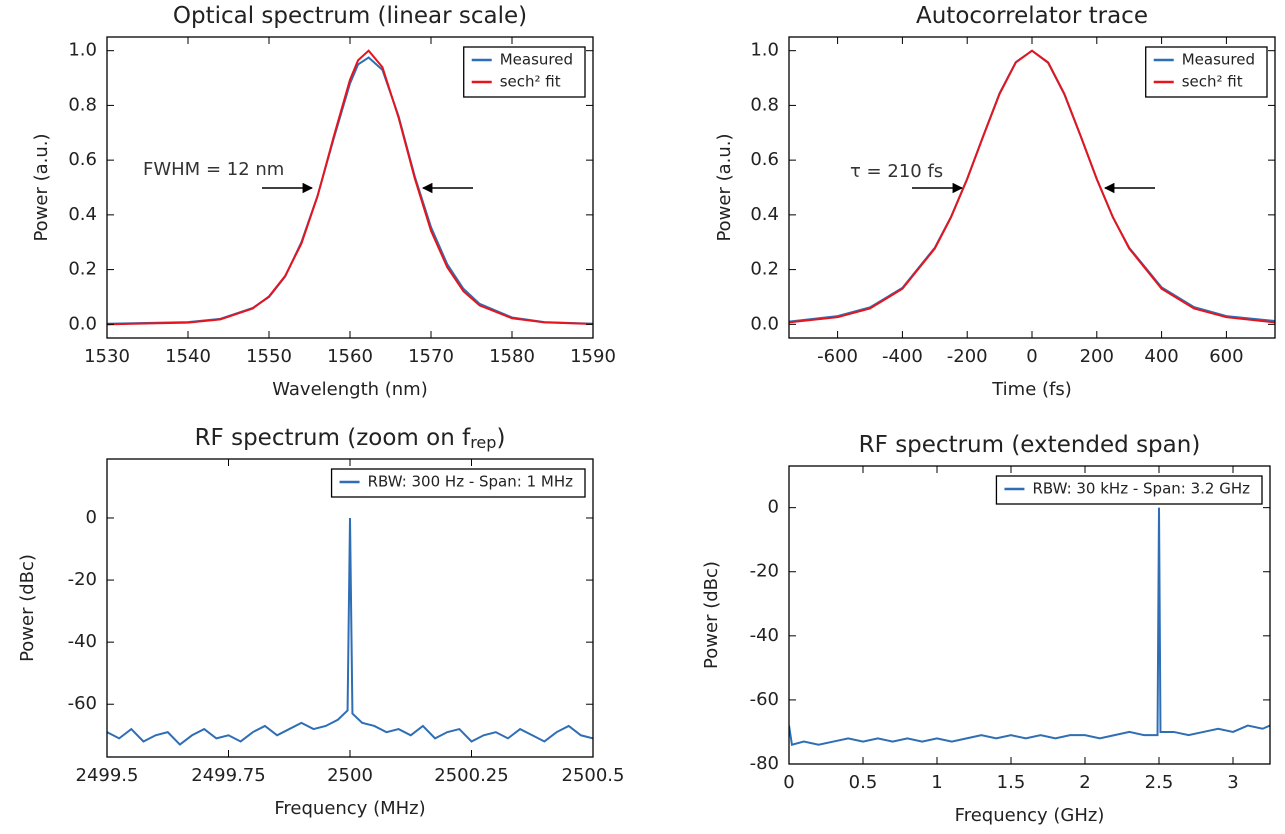 Image resolution: width=1285 pixels, height=834 pixels. What do you see at coordinates (471, 775) in the screenshot?
I see `x-tick-label: 2500.25` at bounding box center [471, 775].